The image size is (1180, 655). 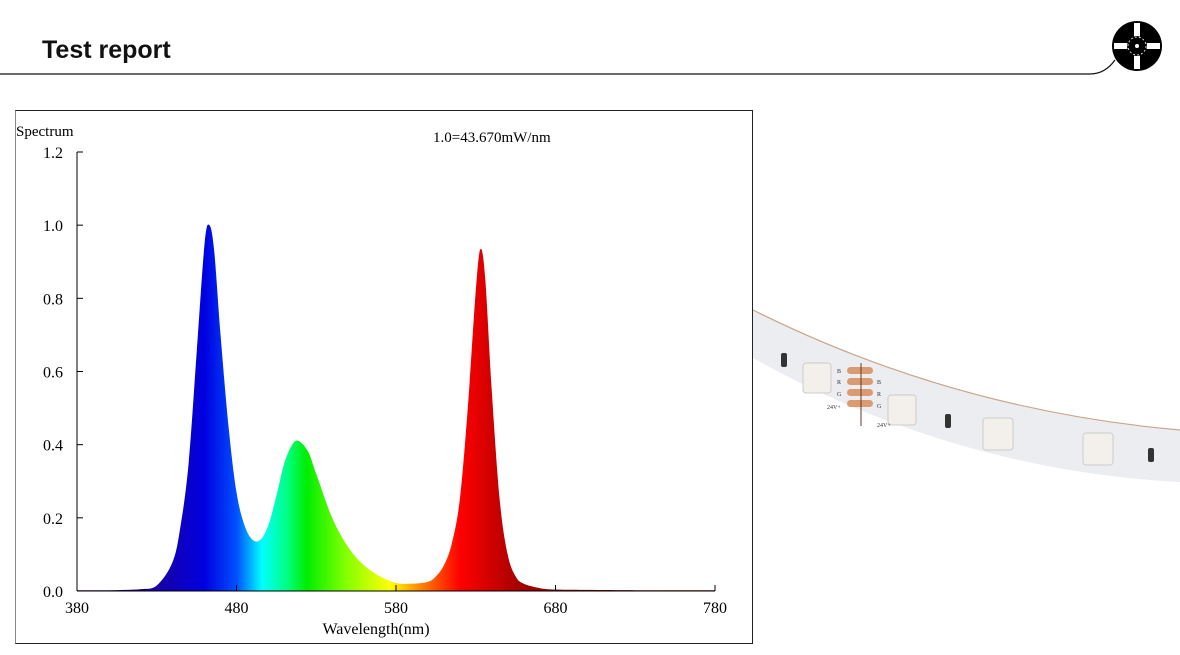 What do you see at coordinates (106, 50) in the screenshot?
I see `page-title: Test report` at bounding box center [106, 50].